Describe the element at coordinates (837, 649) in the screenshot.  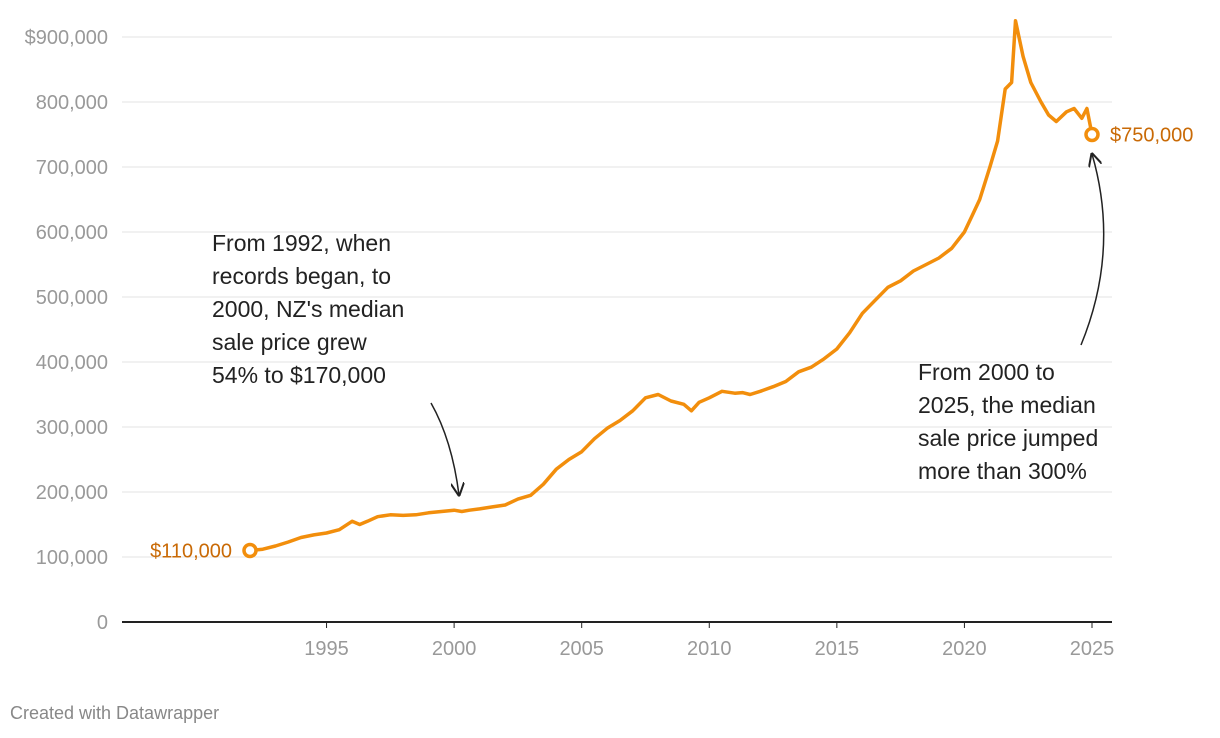
I see `x-tick-label: 2015` at that location.